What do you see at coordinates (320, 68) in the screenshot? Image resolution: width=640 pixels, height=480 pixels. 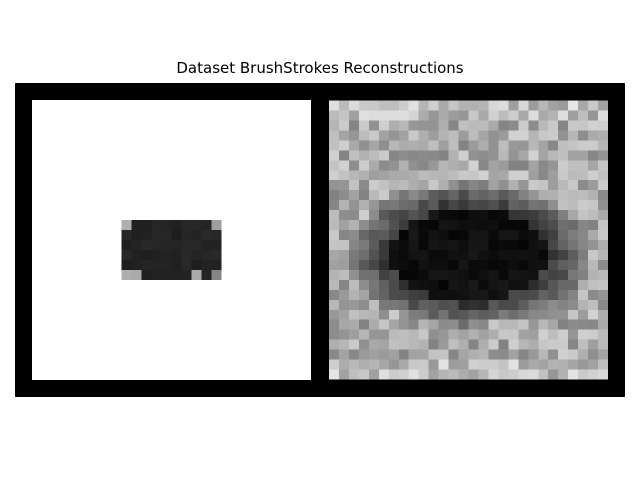 I see `figure-title: Dataset BrushStrokes Reconstructions` at bounding box center [320, 68].